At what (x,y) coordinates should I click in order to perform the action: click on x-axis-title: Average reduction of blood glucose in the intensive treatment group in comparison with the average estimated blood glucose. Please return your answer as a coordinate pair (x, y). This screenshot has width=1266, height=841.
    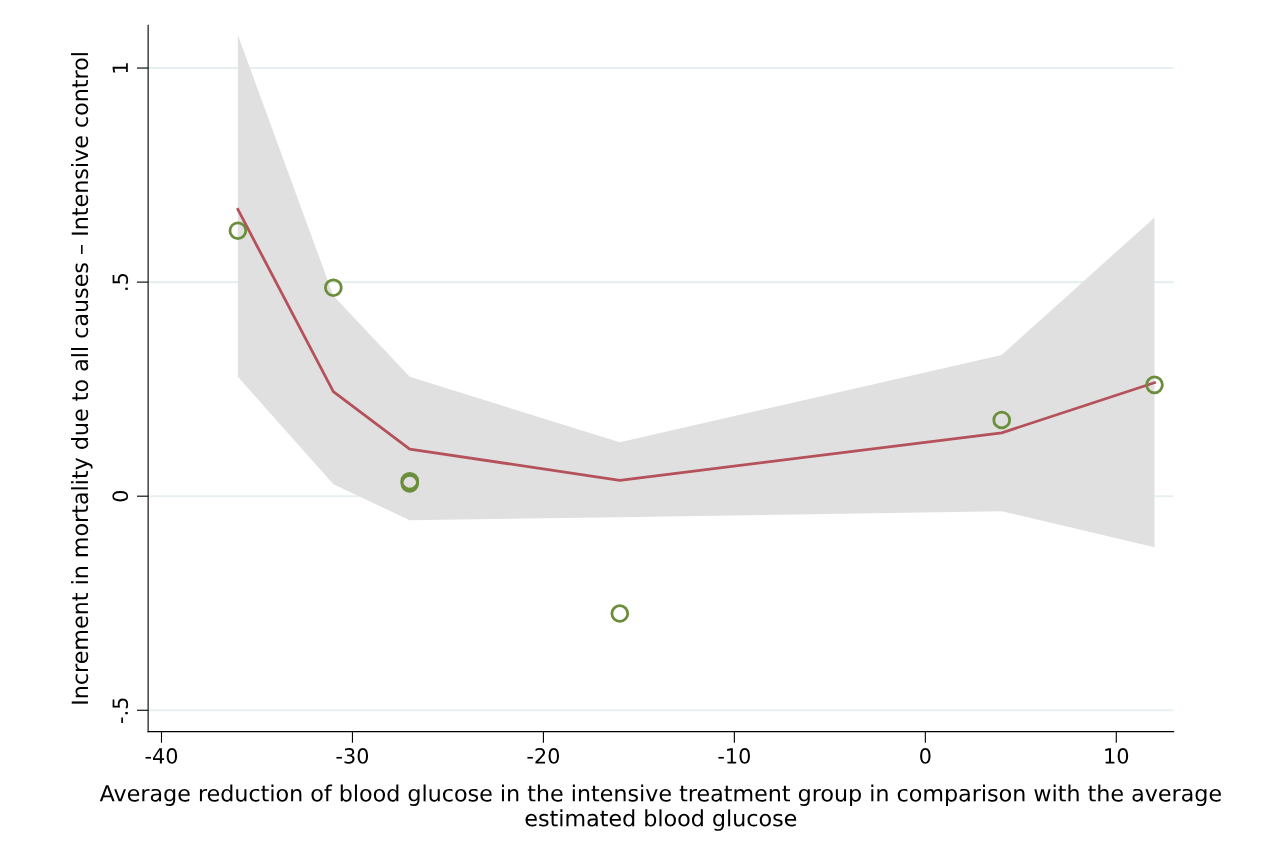
    Looking at the image, I should click on (660, 807).